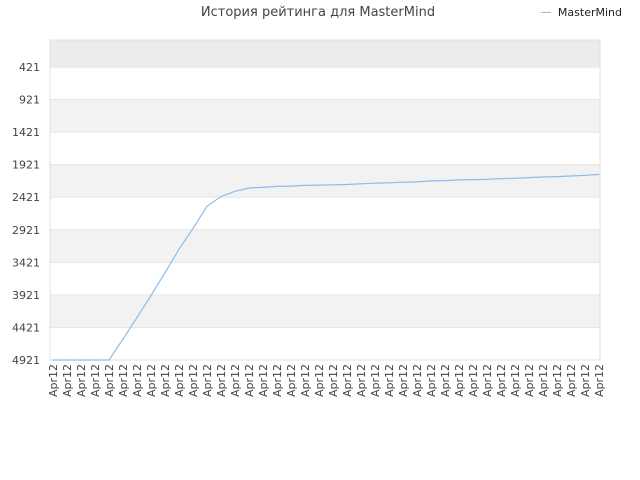  What do you see at coordinates (545, 12) in the screenshot?
I see `legend-swatch` at bounding box center [545, 12].